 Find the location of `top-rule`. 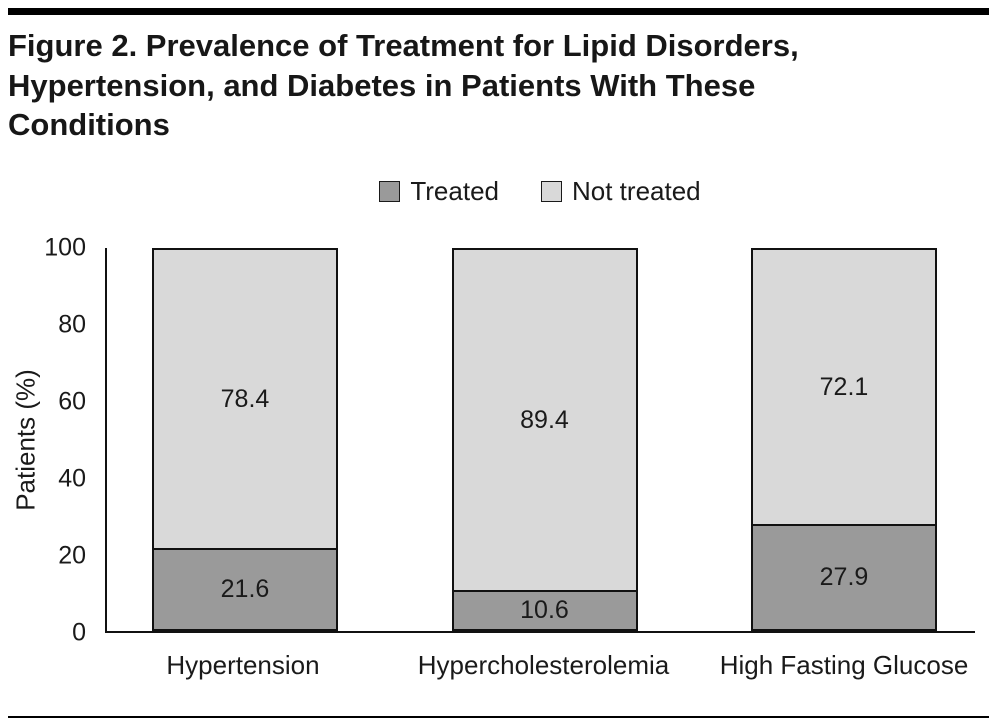

top-rule is located at coordinates (498, 11).